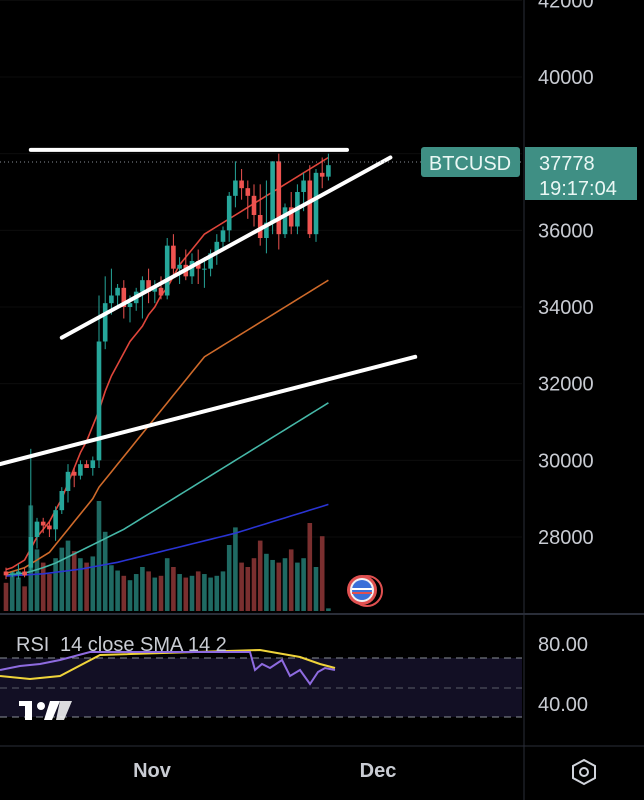 Image resolution: width=644 pixels, height=800 pixels. Describe the element at coordinates (365, 591) in the screenshot. I see `economic-event-flag` at that location.